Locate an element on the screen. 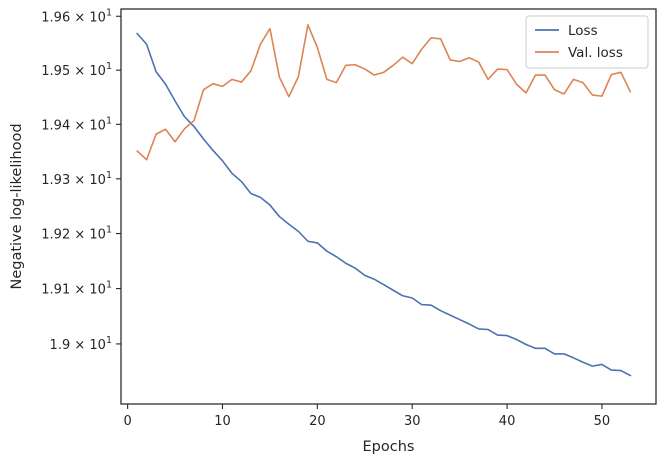 This screenshot has height=464, width=667. legend: Loss Val. loss is located at coordinates (587, 42).